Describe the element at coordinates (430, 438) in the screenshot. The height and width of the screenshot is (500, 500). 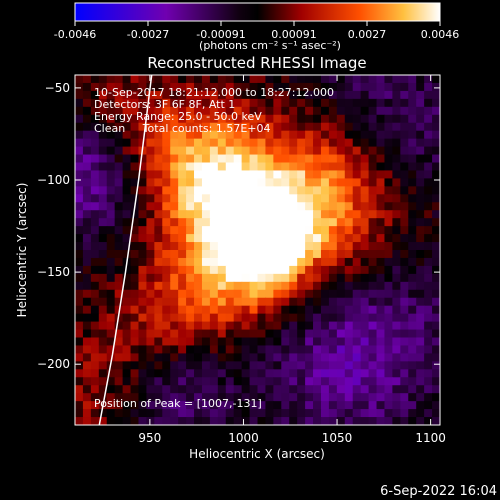
I see `x-tick-label: 1100` at that location.